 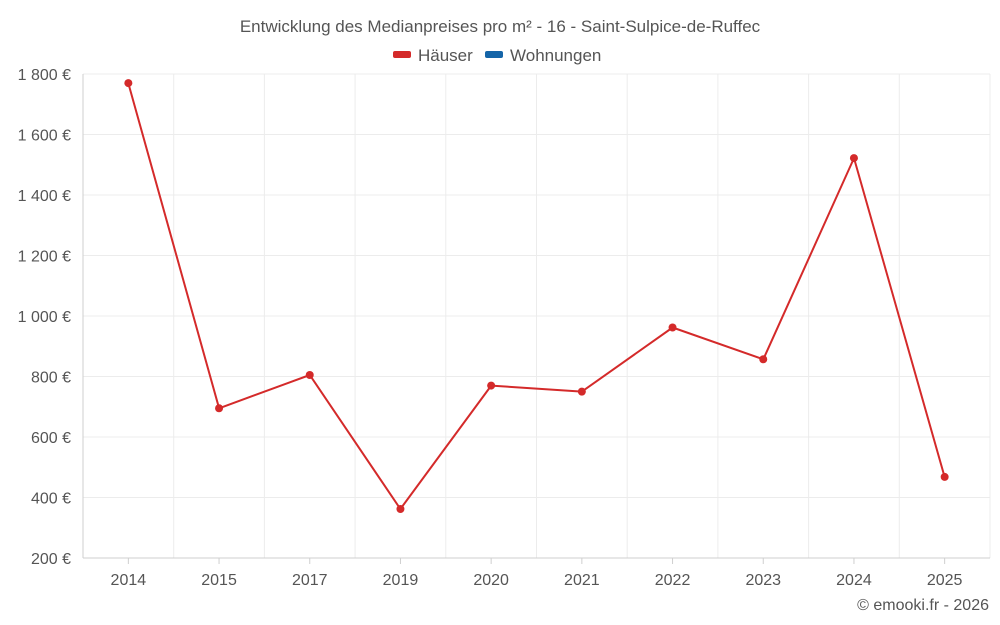 I want to click on legend-item-wohnungen: Wohnungen, so click(x=543, y=55).